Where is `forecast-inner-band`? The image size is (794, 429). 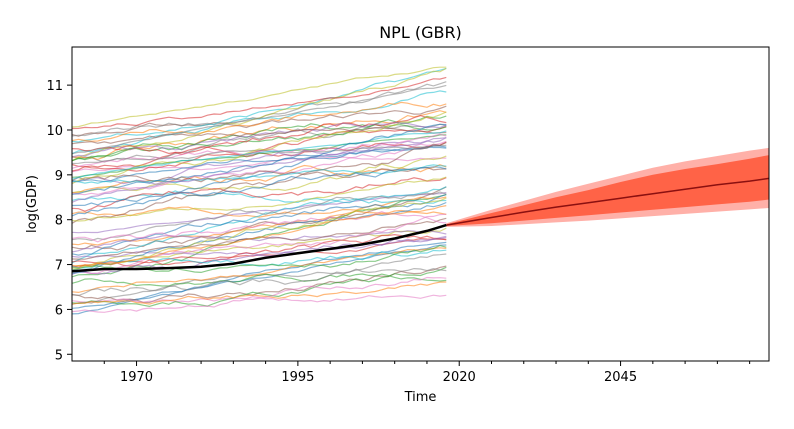 forecast-inner-band is located at coordinates (607, 190).